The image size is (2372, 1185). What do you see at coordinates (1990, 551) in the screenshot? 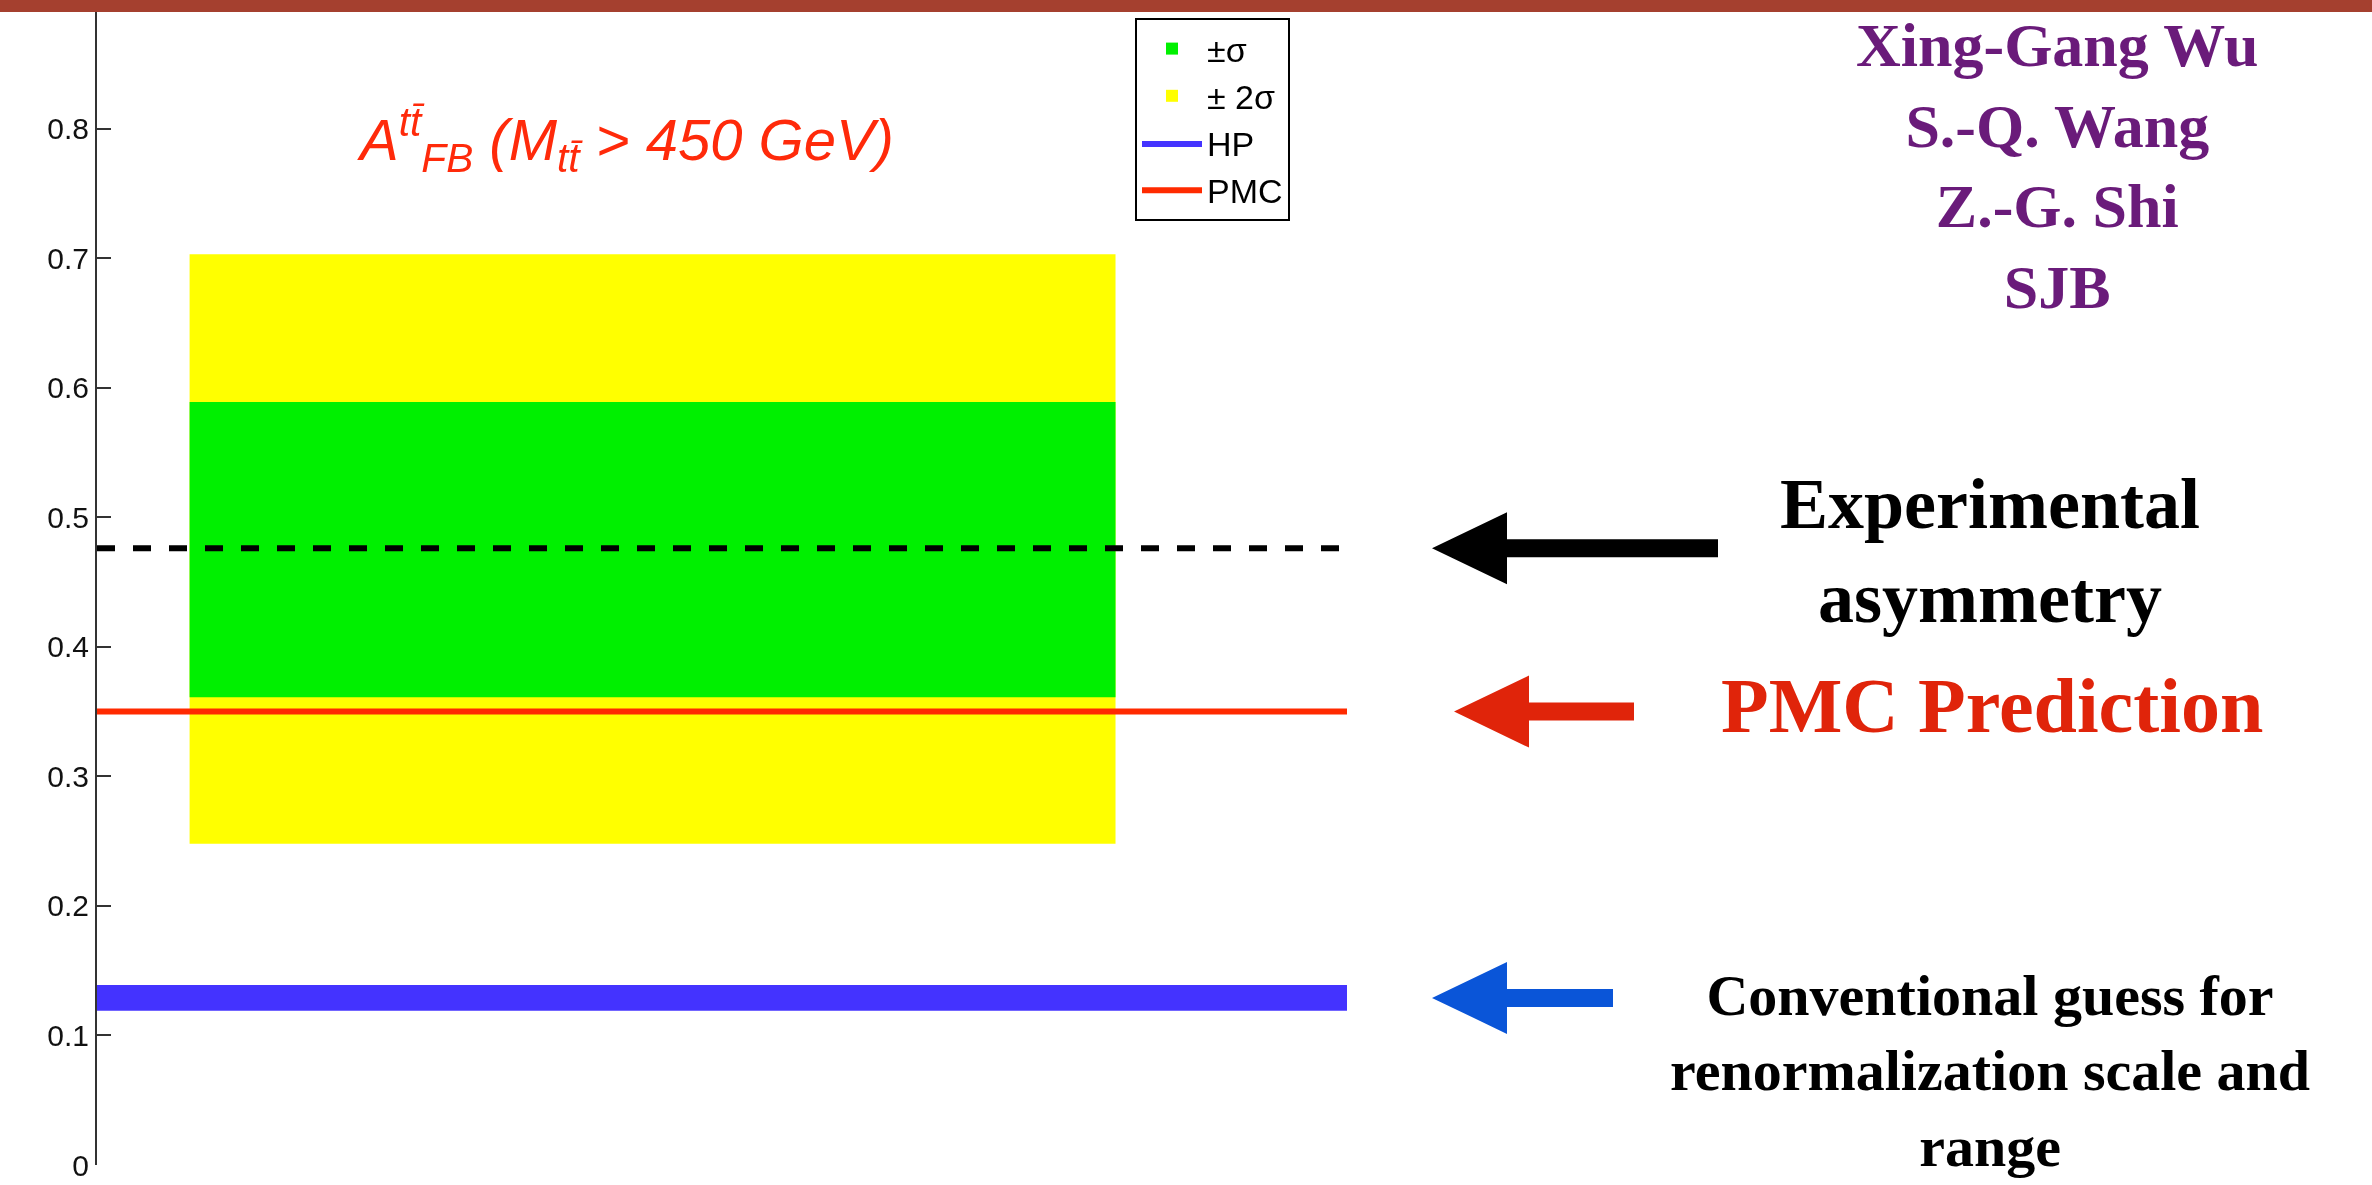
I see `annotation: Experimental asymmetry` at bounding box center [1990, 551].